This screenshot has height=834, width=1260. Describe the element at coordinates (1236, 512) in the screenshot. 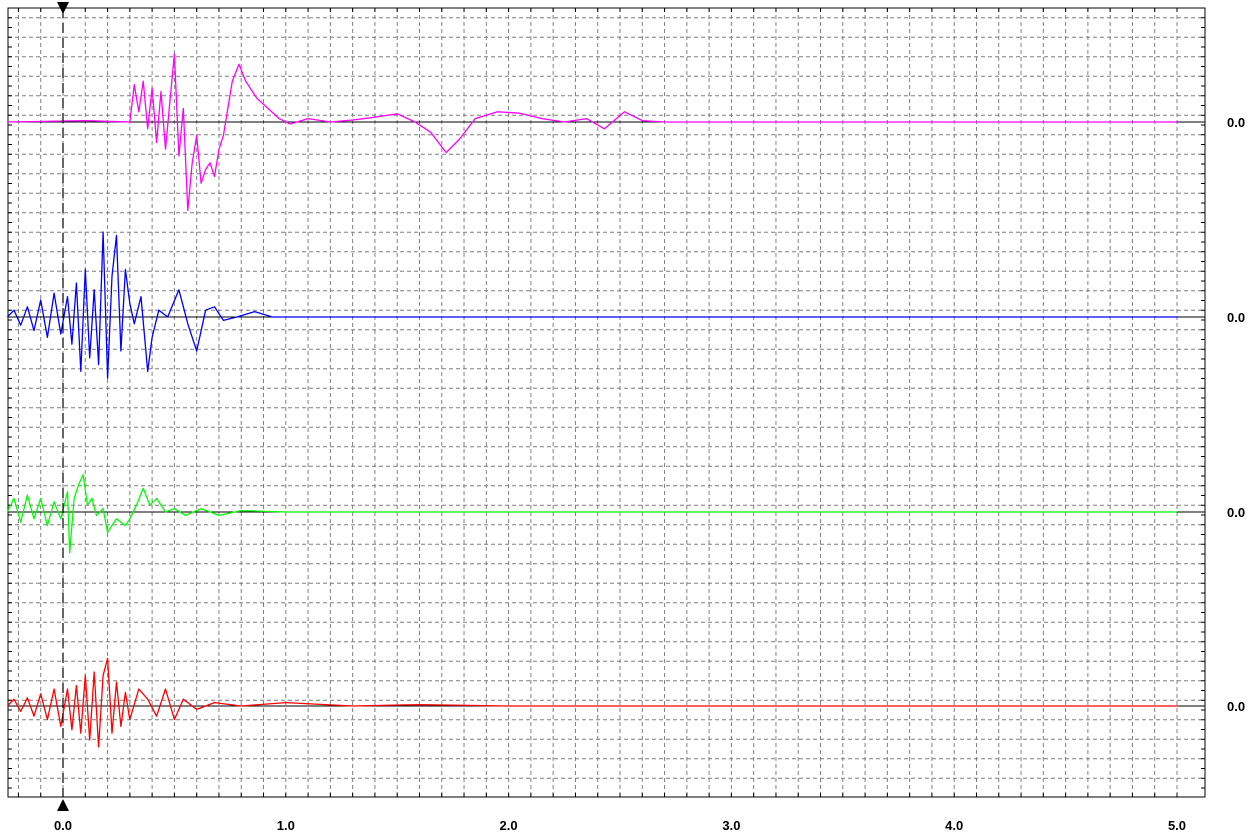

I see `baseline-value-label-3: 0.0` at that location.